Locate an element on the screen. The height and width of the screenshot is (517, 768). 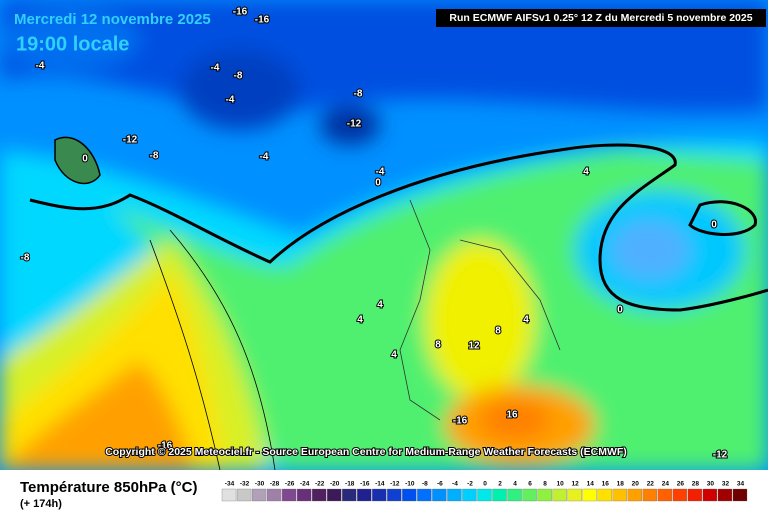
scale-label: -20 is located at coordinates (335, 484).